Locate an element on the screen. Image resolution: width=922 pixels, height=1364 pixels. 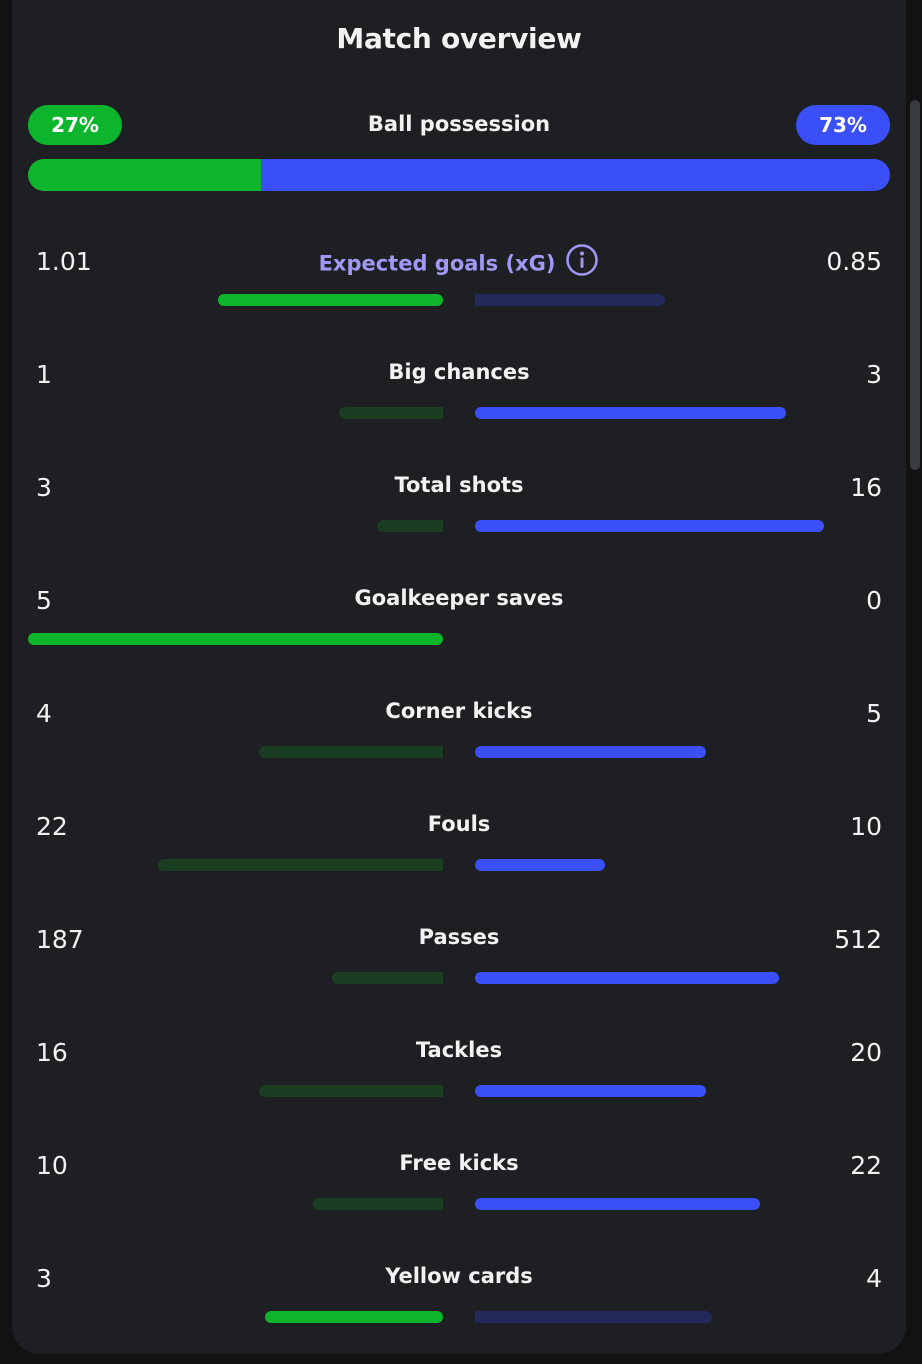
home-stat-value: 16 is located at coordinates (52, 1052).